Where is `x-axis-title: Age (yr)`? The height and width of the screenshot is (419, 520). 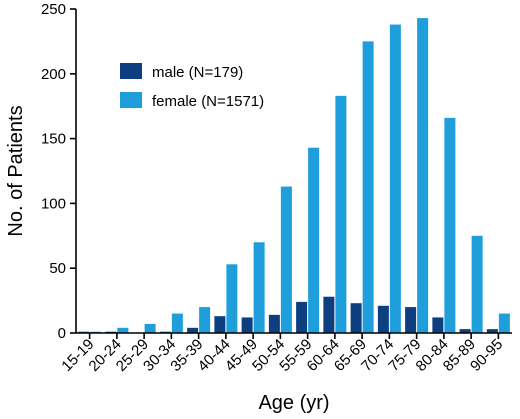 x-axis-title: Age (yr) is located at coordinates (293, 403).